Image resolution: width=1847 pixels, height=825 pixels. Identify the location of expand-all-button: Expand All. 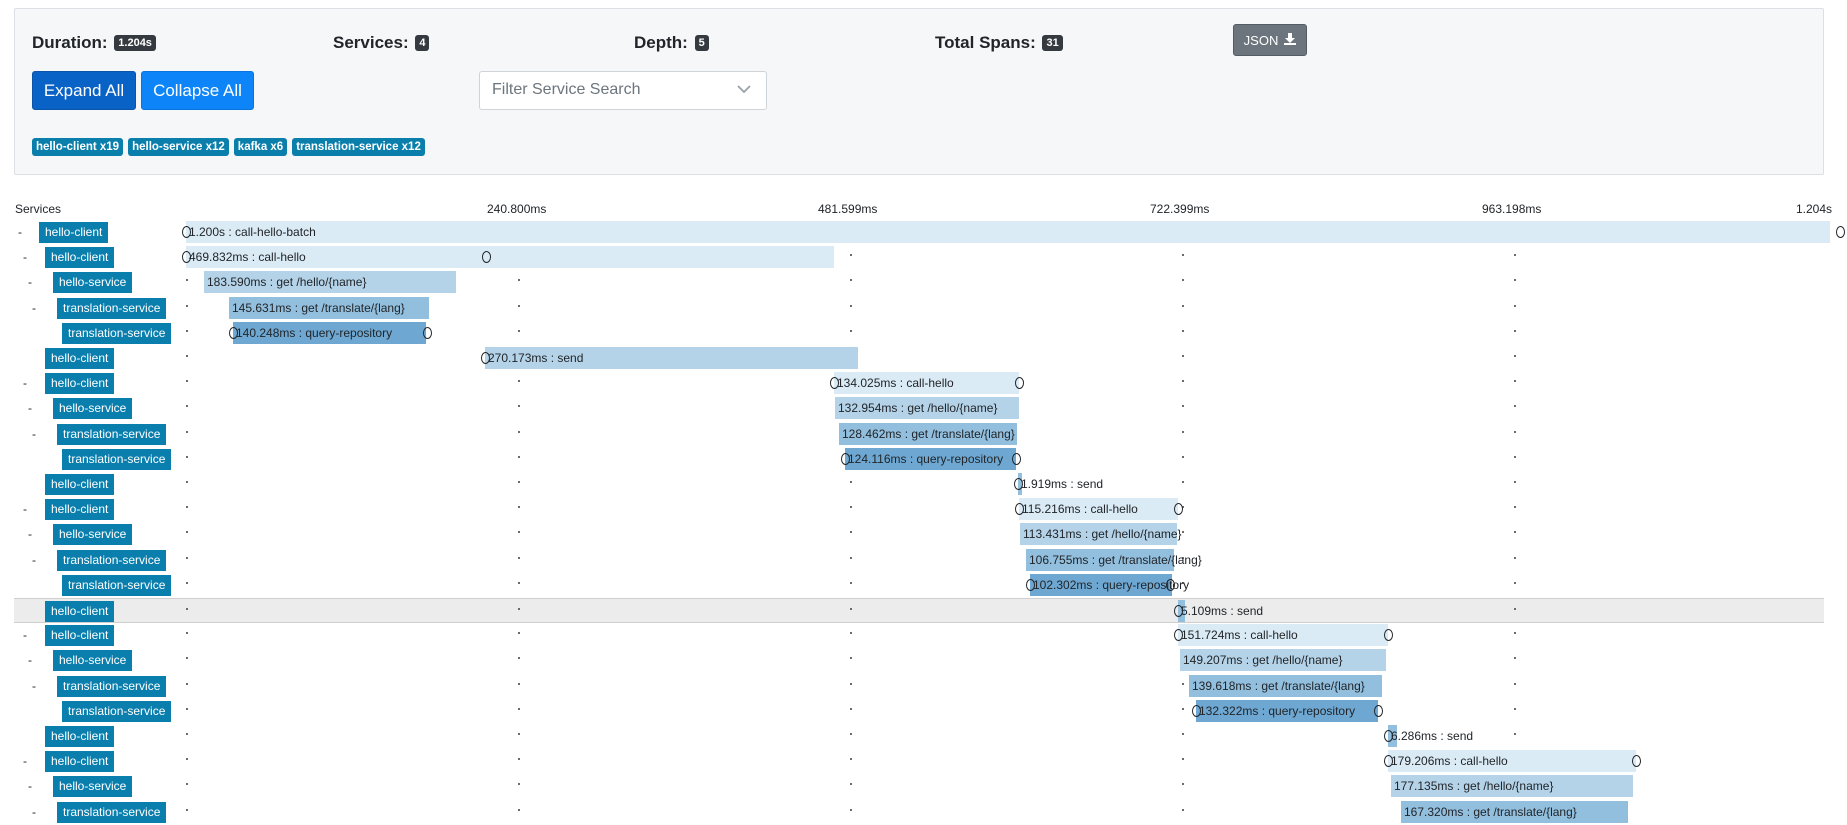
(84, 90).